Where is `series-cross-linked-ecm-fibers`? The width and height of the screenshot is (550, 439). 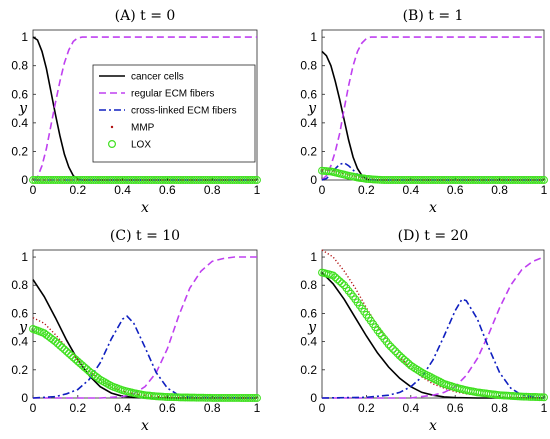
series-cross-linked-ecm-fibers is located at coordinates (145, 357).